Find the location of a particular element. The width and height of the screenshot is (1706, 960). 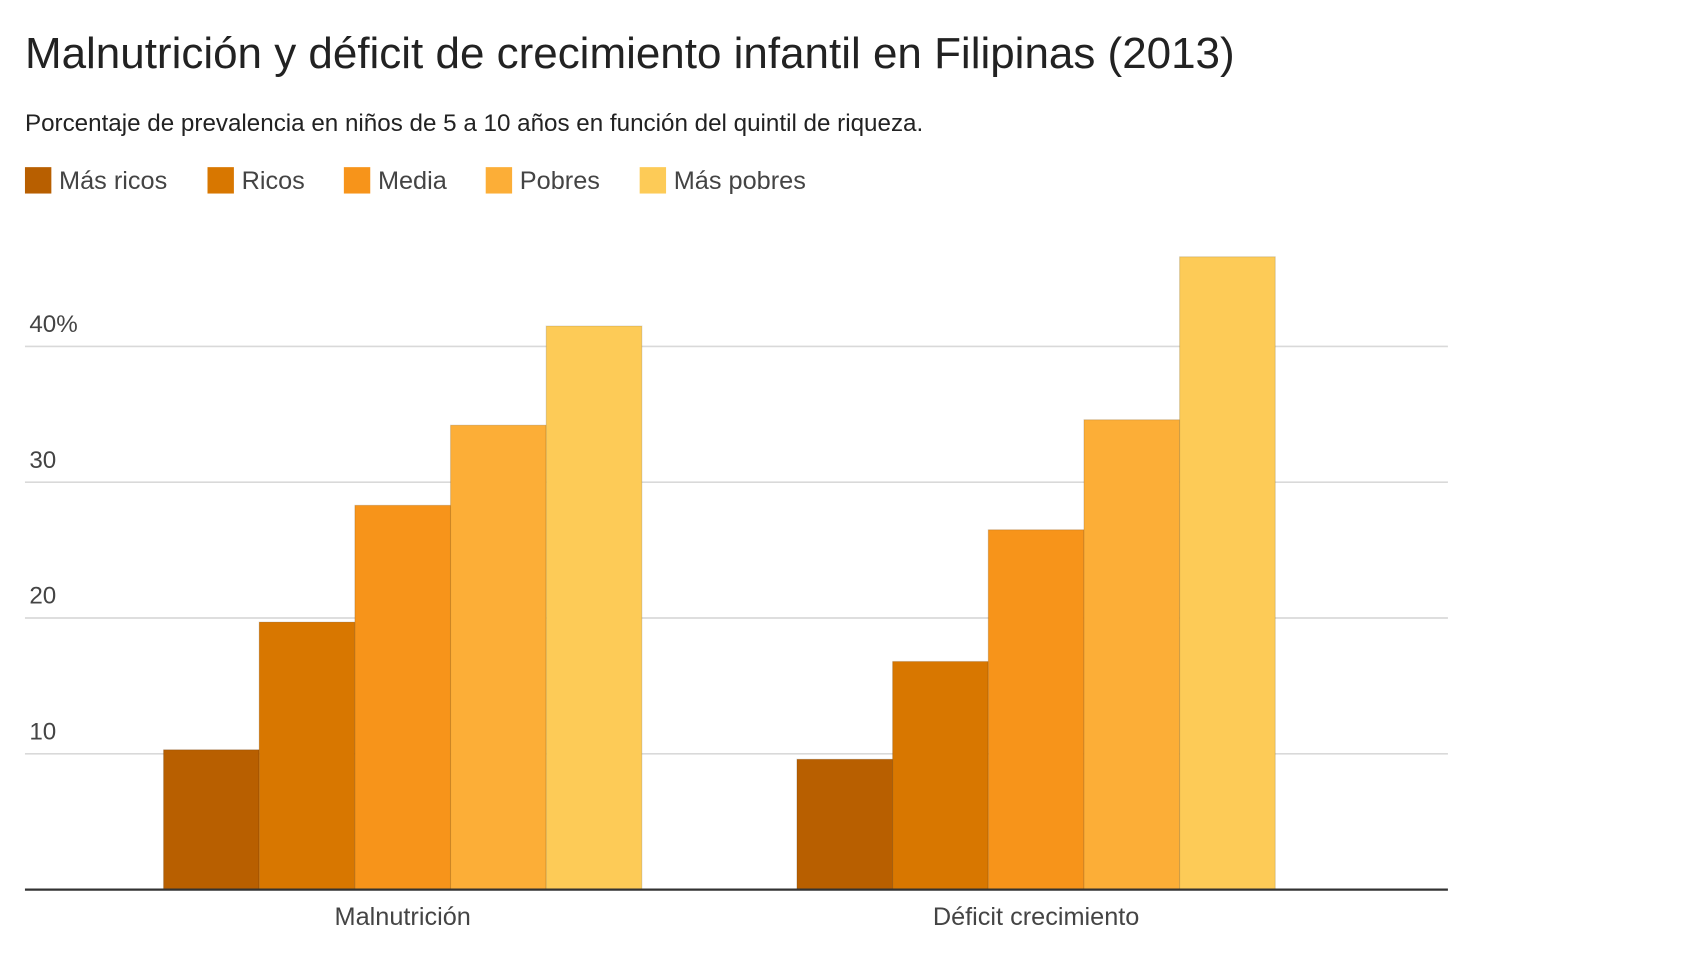

bar-media: Media: 26.5 is located at coordinates (1036, 710).